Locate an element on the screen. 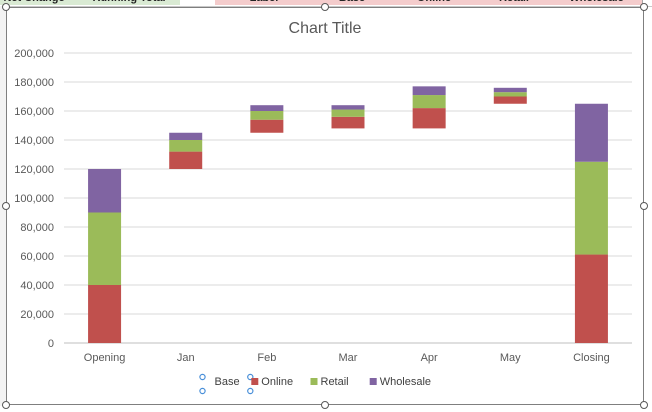 This screenshot has width=652, height=412. x-tick-label: Jan is located at coordinates (186, 358).